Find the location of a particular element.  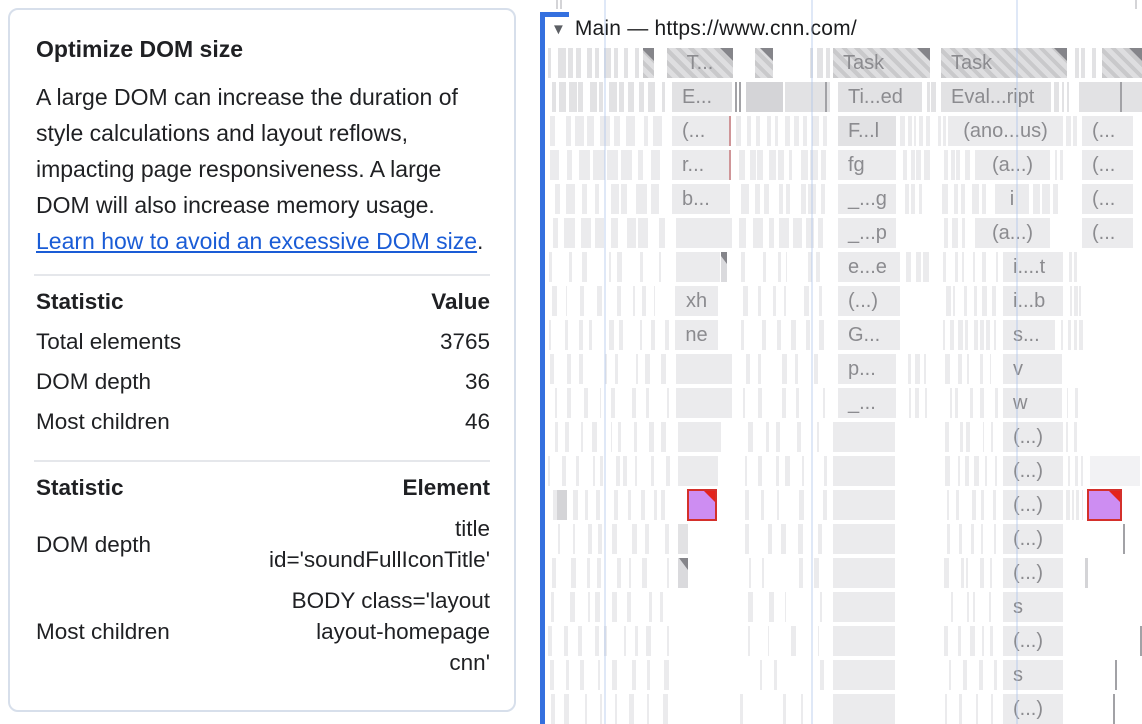

flame-highlight-bar is located at coordinates (702, 505).